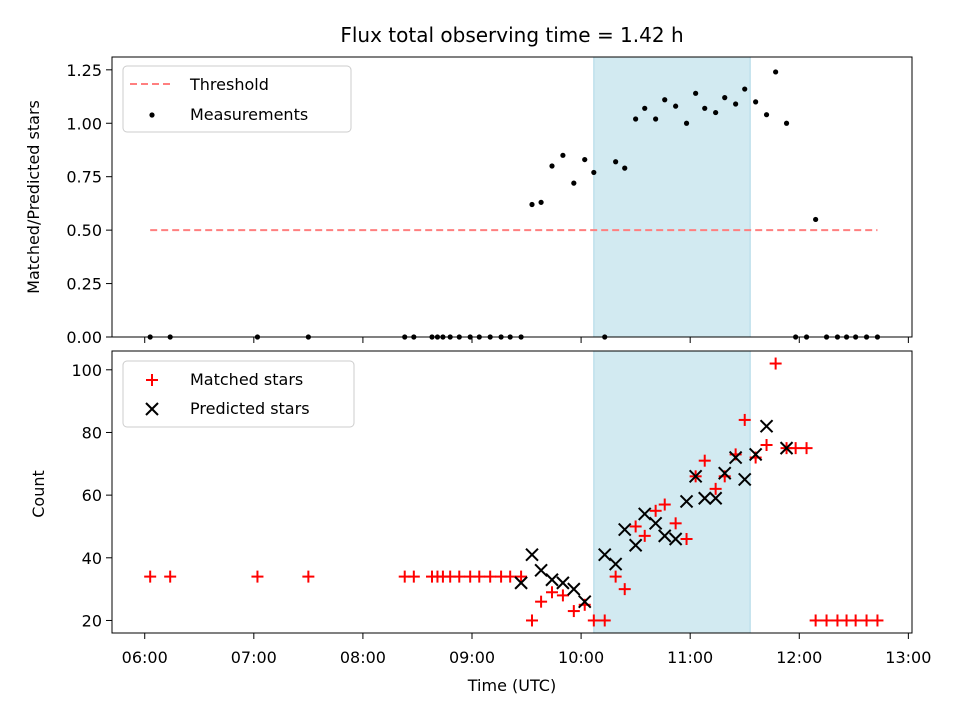 This screenshot has width=960, height=720. Describe the element at coordinates (92, 495) in the screenshot. I see `y-tick-label: 60` at that location.